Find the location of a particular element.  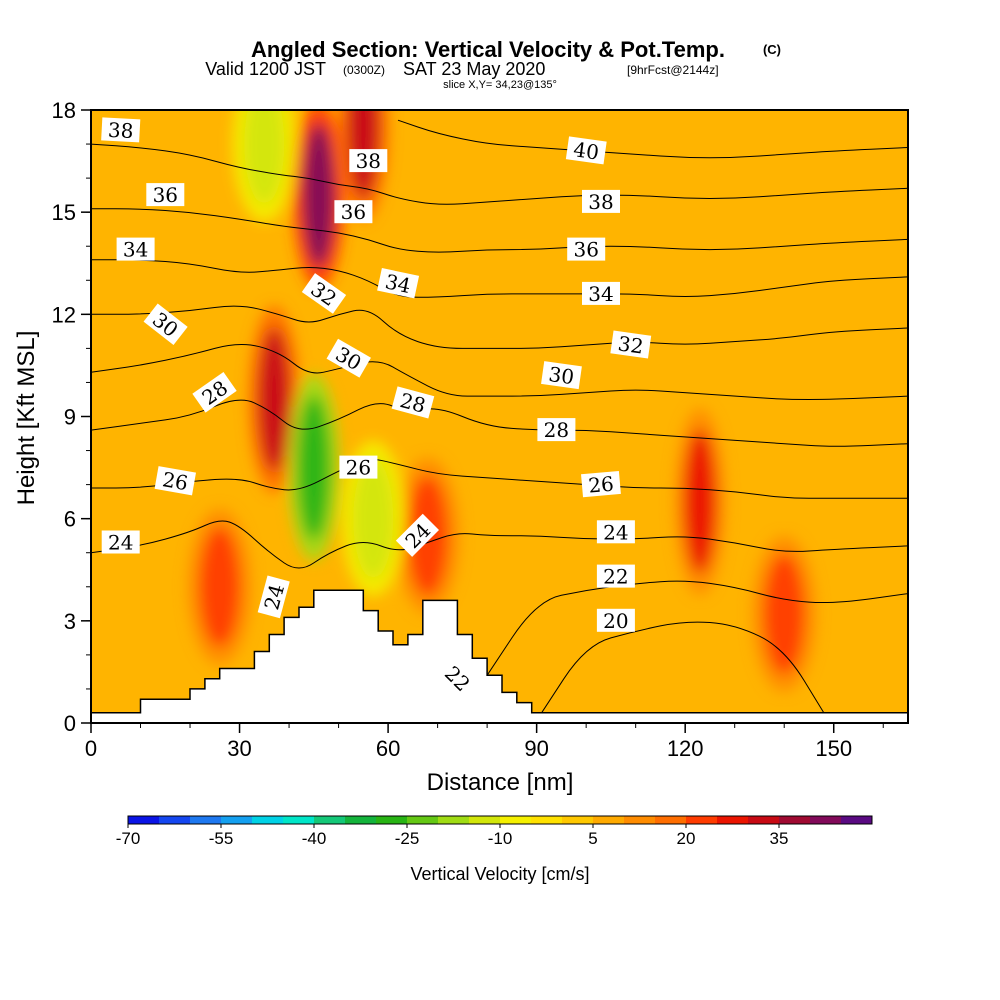

contour-label: 22 is located at coordinates (615, 576).